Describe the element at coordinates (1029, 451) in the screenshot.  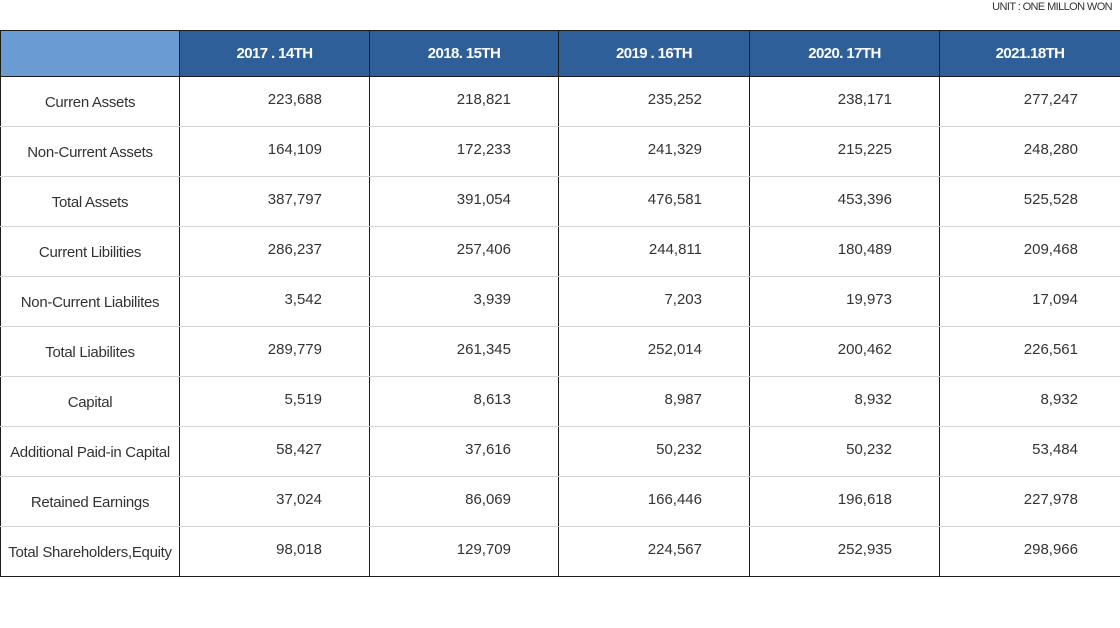
I see `table-cell: 53,484` at that location.